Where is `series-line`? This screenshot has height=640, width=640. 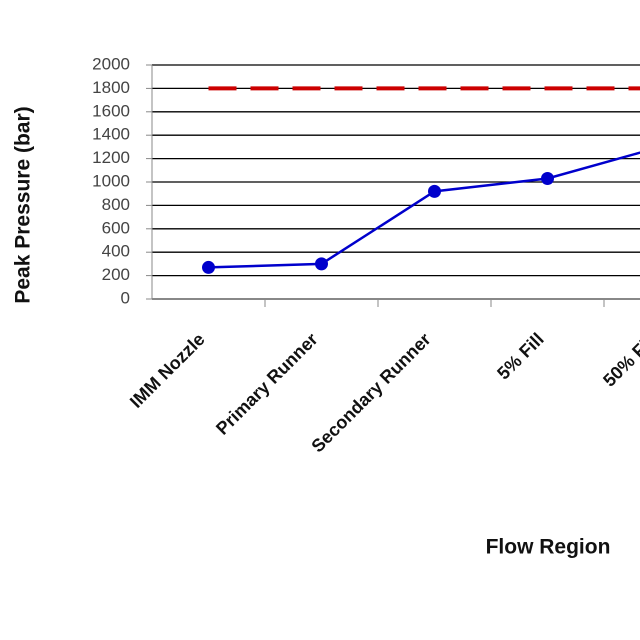 series-line is located at coordinates (424, 210).